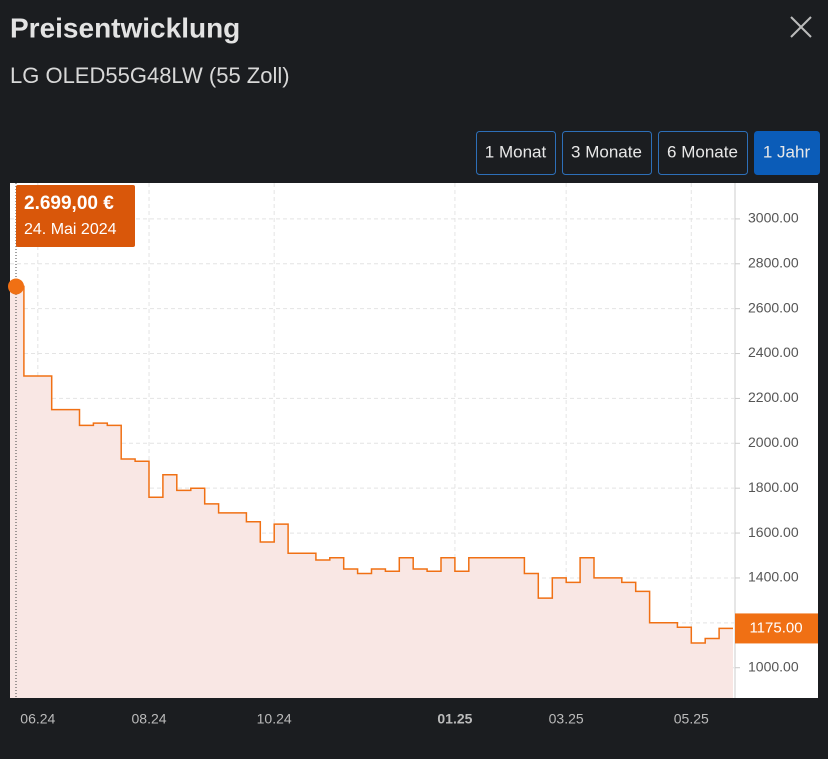  What do you see at coordinates (773, 442) in the screenshot?
I see `y-tick-label: 2000.00` at bounding box center [773, 442].